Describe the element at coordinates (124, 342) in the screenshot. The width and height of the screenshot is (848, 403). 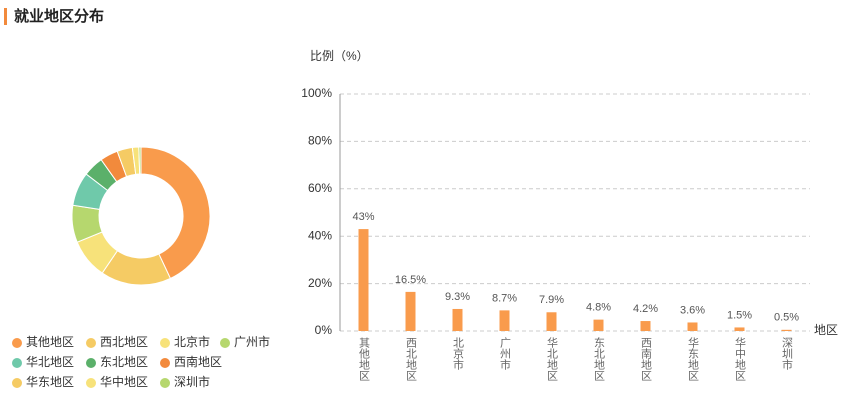
I see `legend-label: 西北地区` at that location.